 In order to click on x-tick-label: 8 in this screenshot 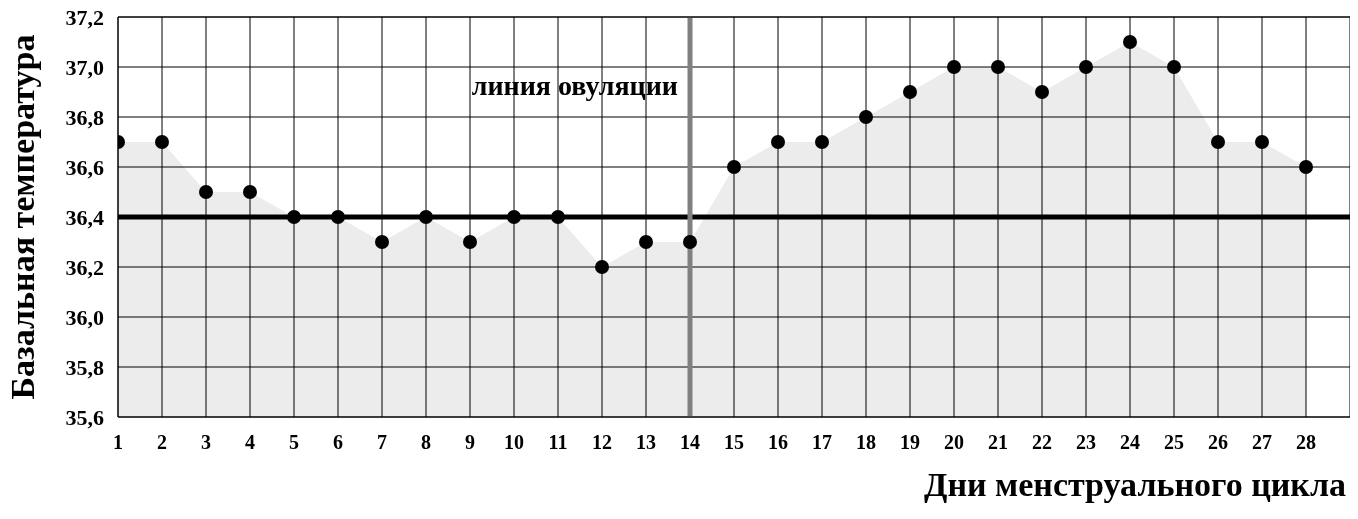, I will do `click(426, 442)`.